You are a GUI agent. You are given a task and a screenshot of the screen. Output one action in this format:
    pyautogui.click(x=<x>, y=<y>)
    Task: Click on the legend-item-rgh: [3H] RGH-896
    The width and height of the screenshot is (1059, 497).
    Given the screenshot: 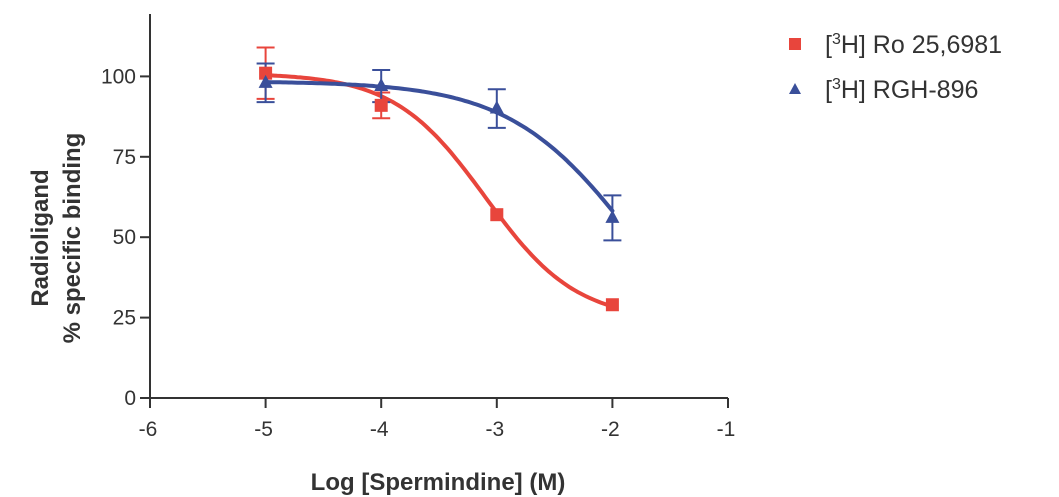 What is the action you would take?
    pyautogui.click(x=883, y=90)
    